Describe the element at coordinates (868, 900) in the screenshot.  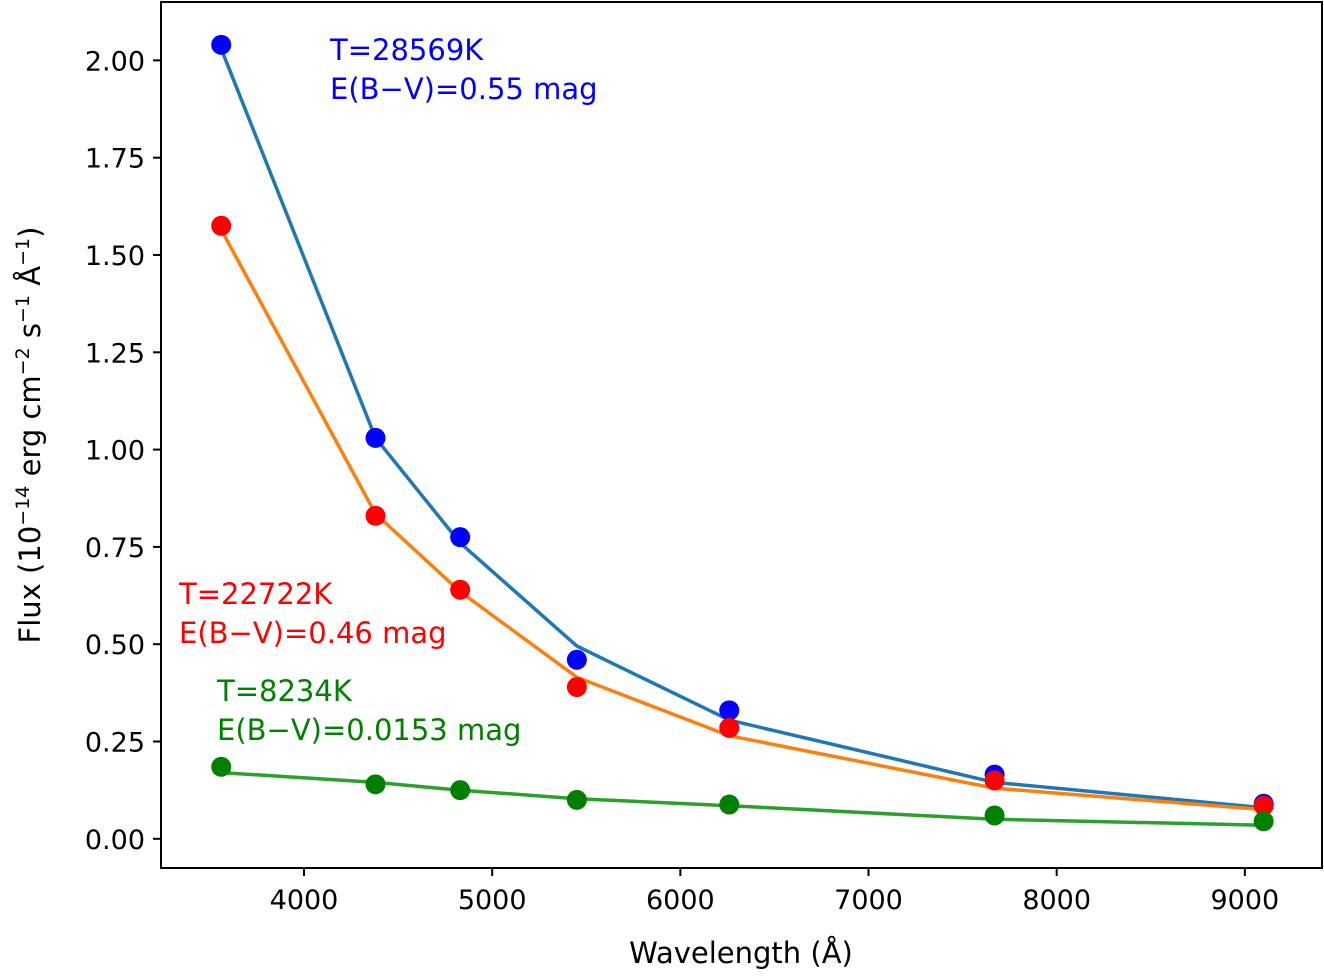
I see `x-tick-label: 7000` at that location.